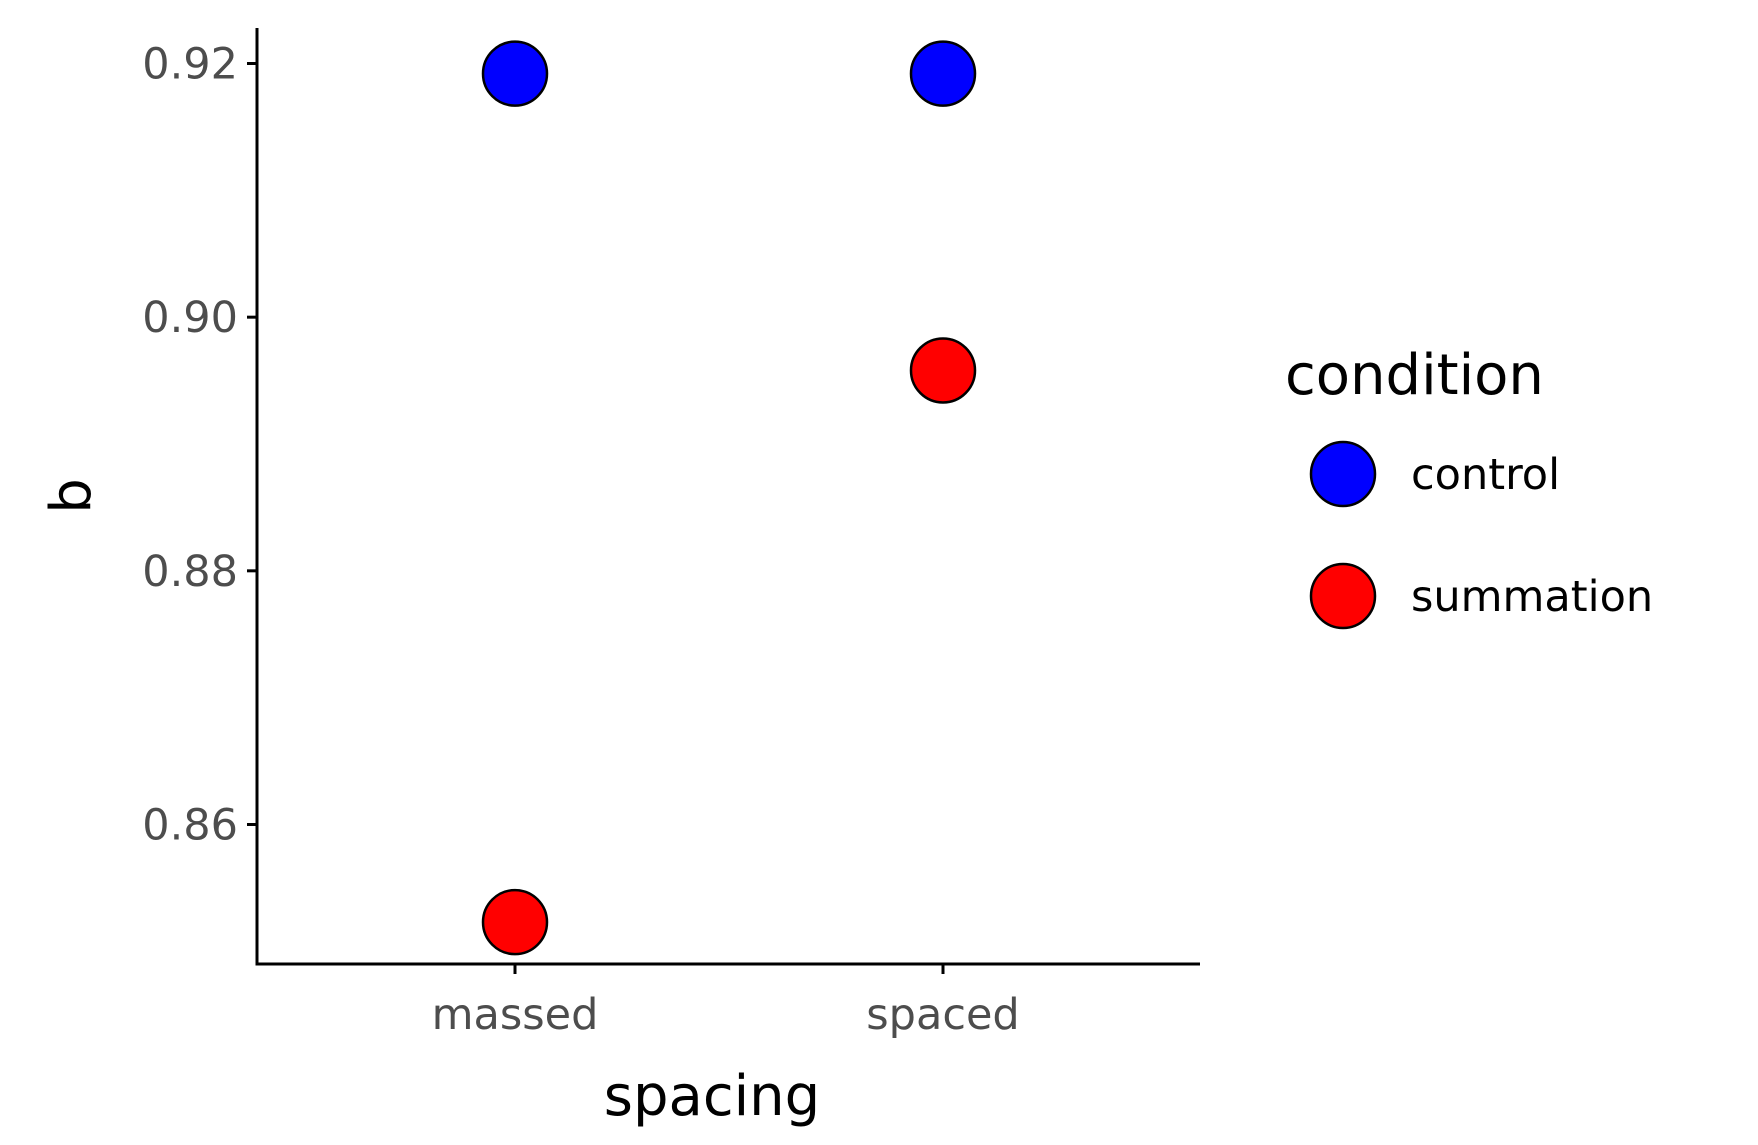  What do you see at coordinates (726, 1002) in the screenshot?
I see `x-ticks: massed spaced` at bounding box center [726, 1002].